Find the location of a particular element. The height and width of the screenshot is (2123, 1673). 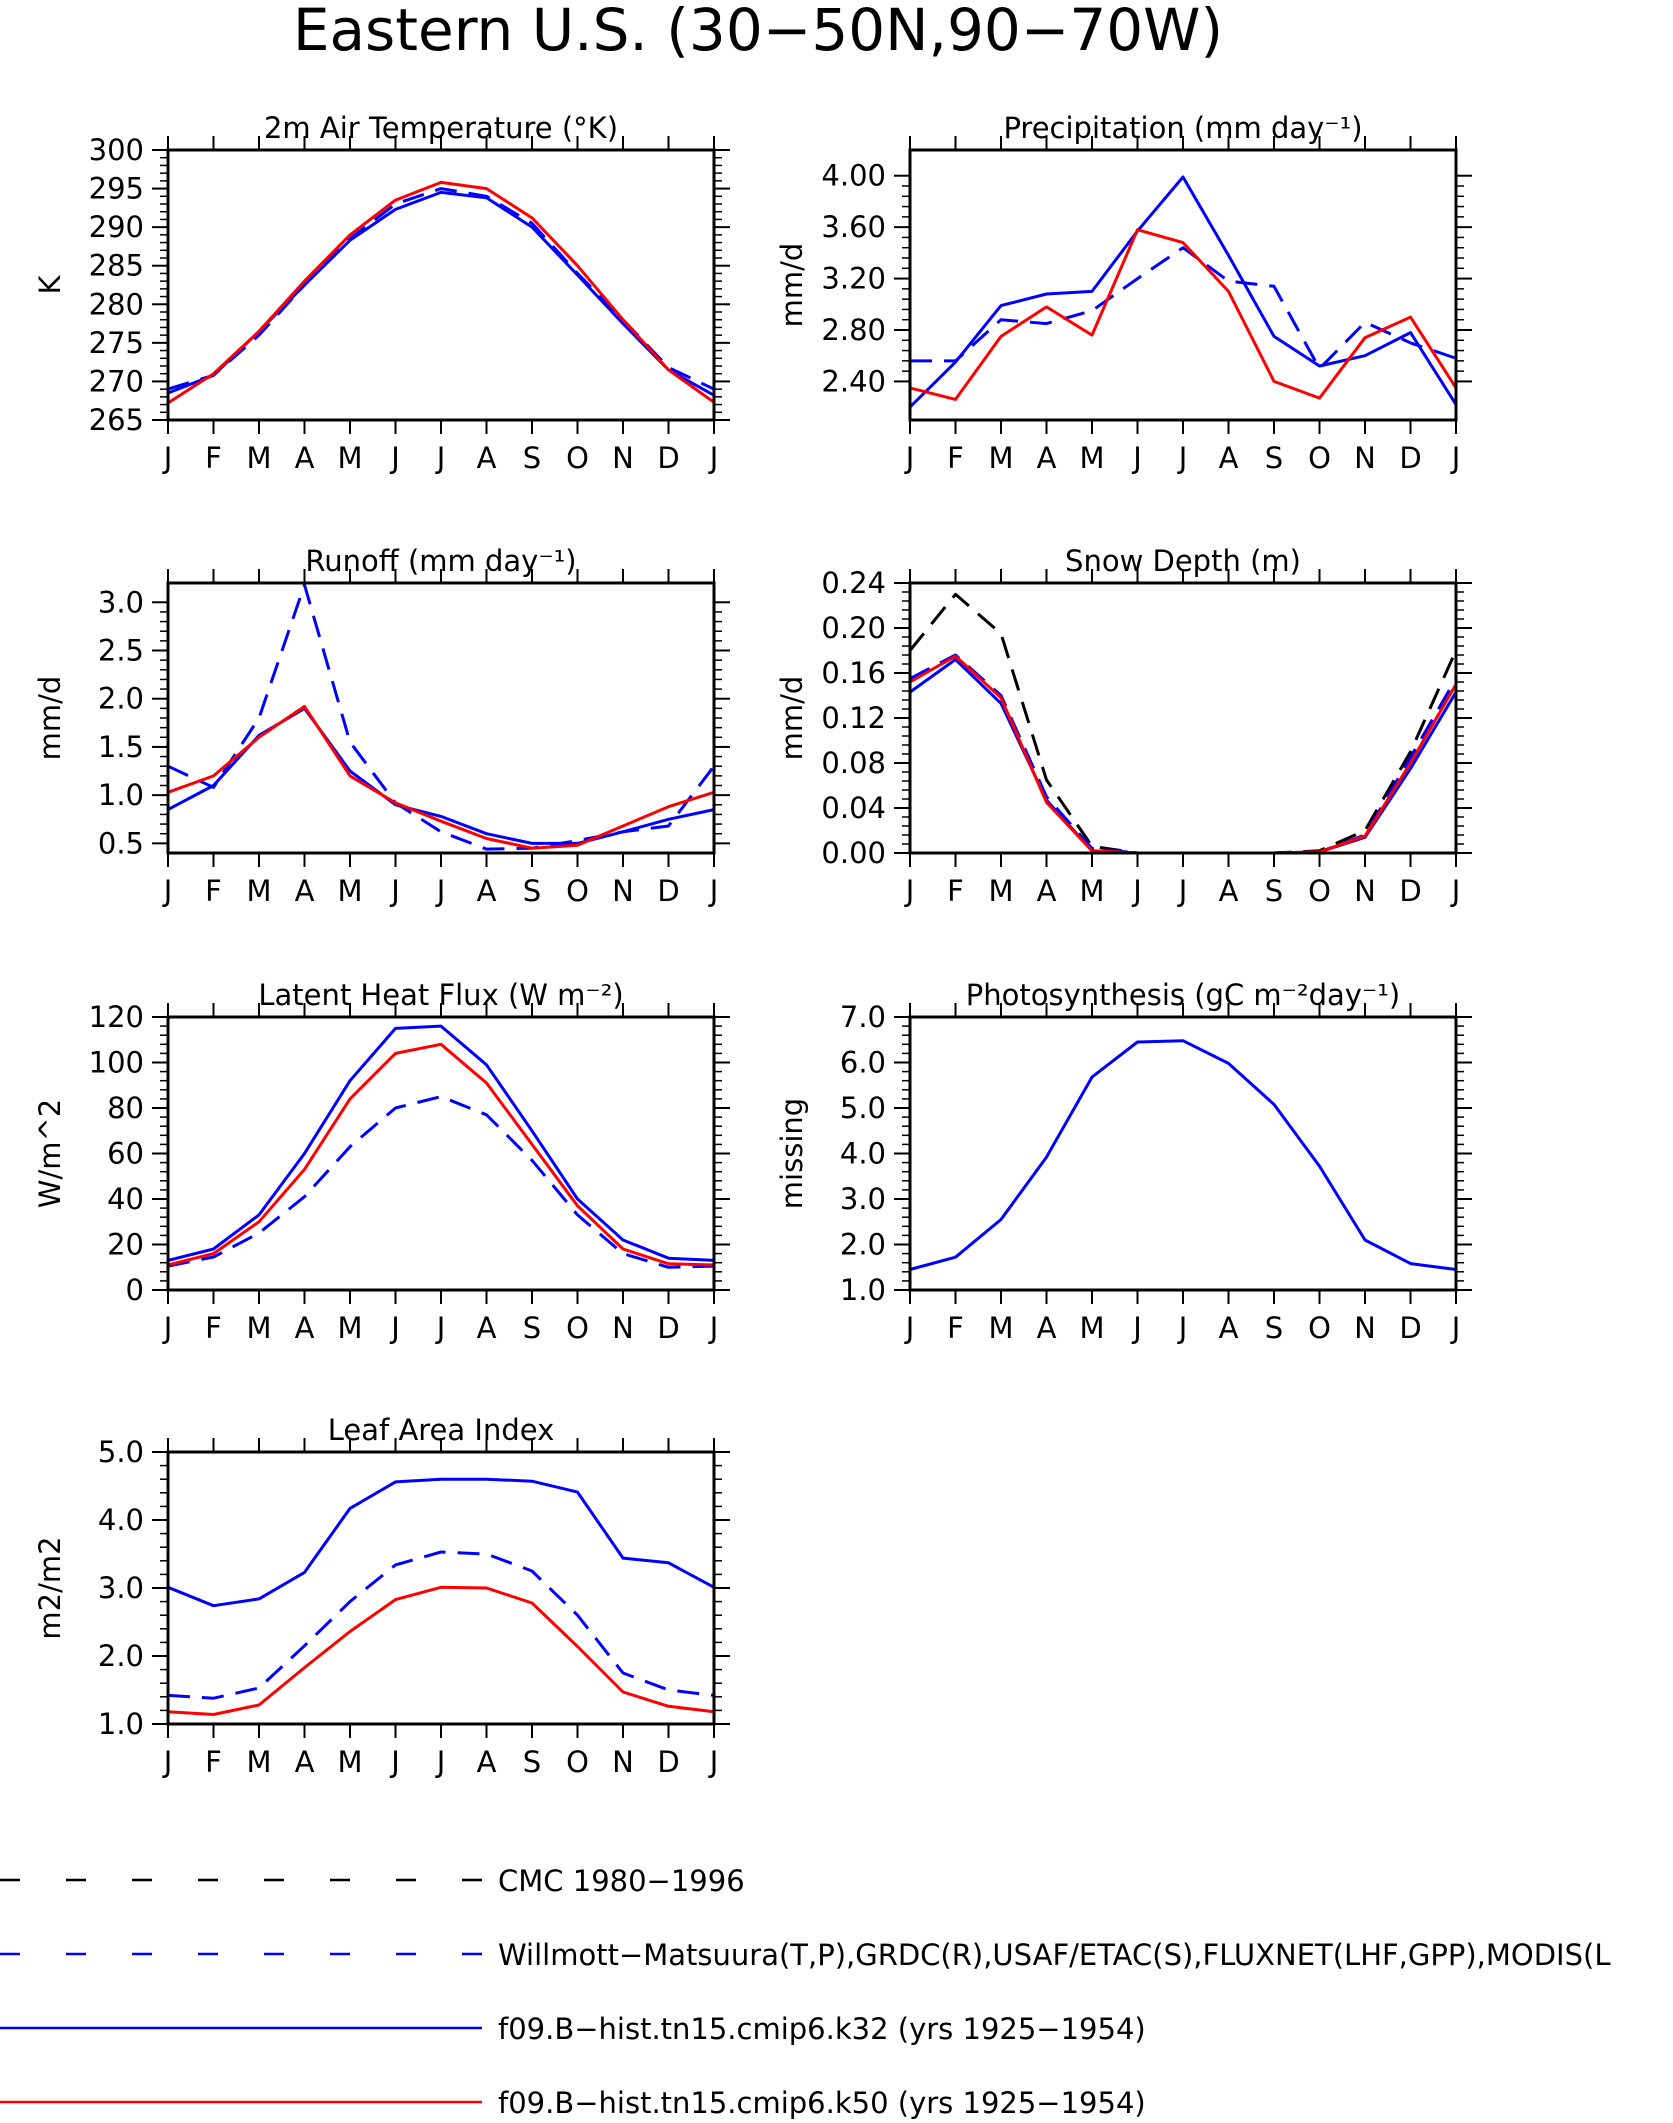

y-tick-label: 3.60 is located at coordinates (853, 227).